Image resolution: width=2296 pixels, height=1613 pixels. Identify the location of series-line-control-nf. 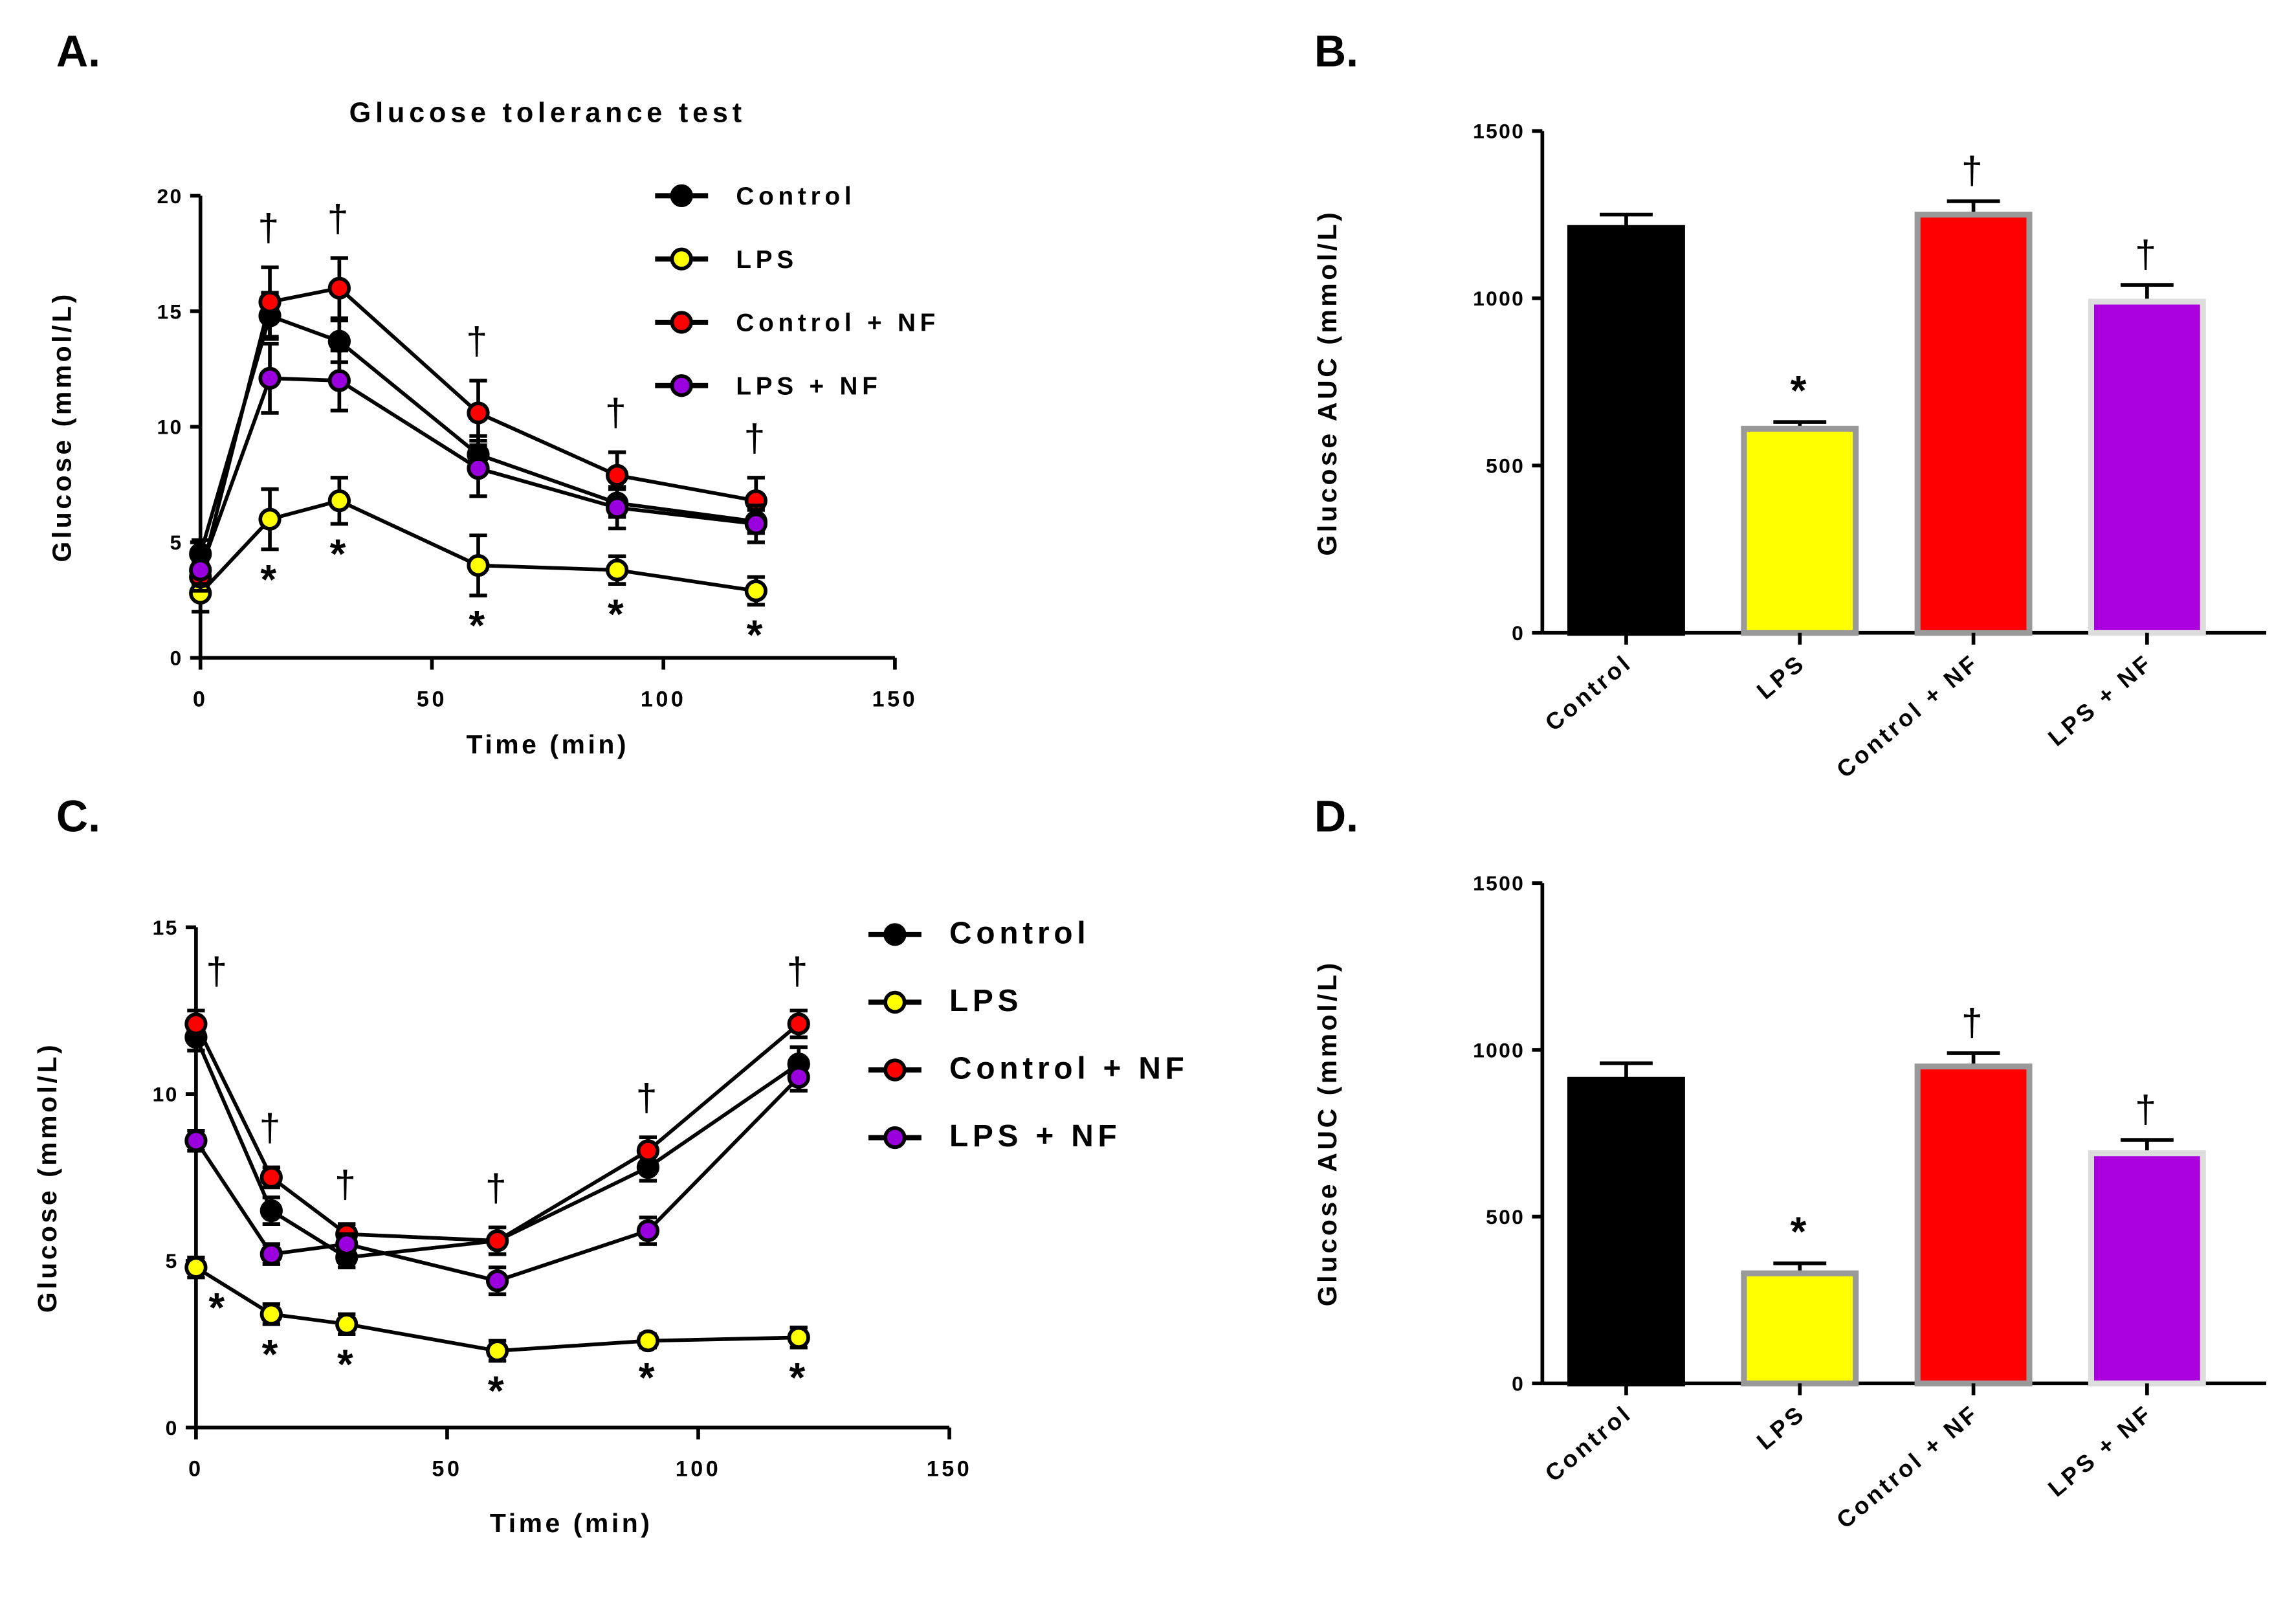
(477, 432).